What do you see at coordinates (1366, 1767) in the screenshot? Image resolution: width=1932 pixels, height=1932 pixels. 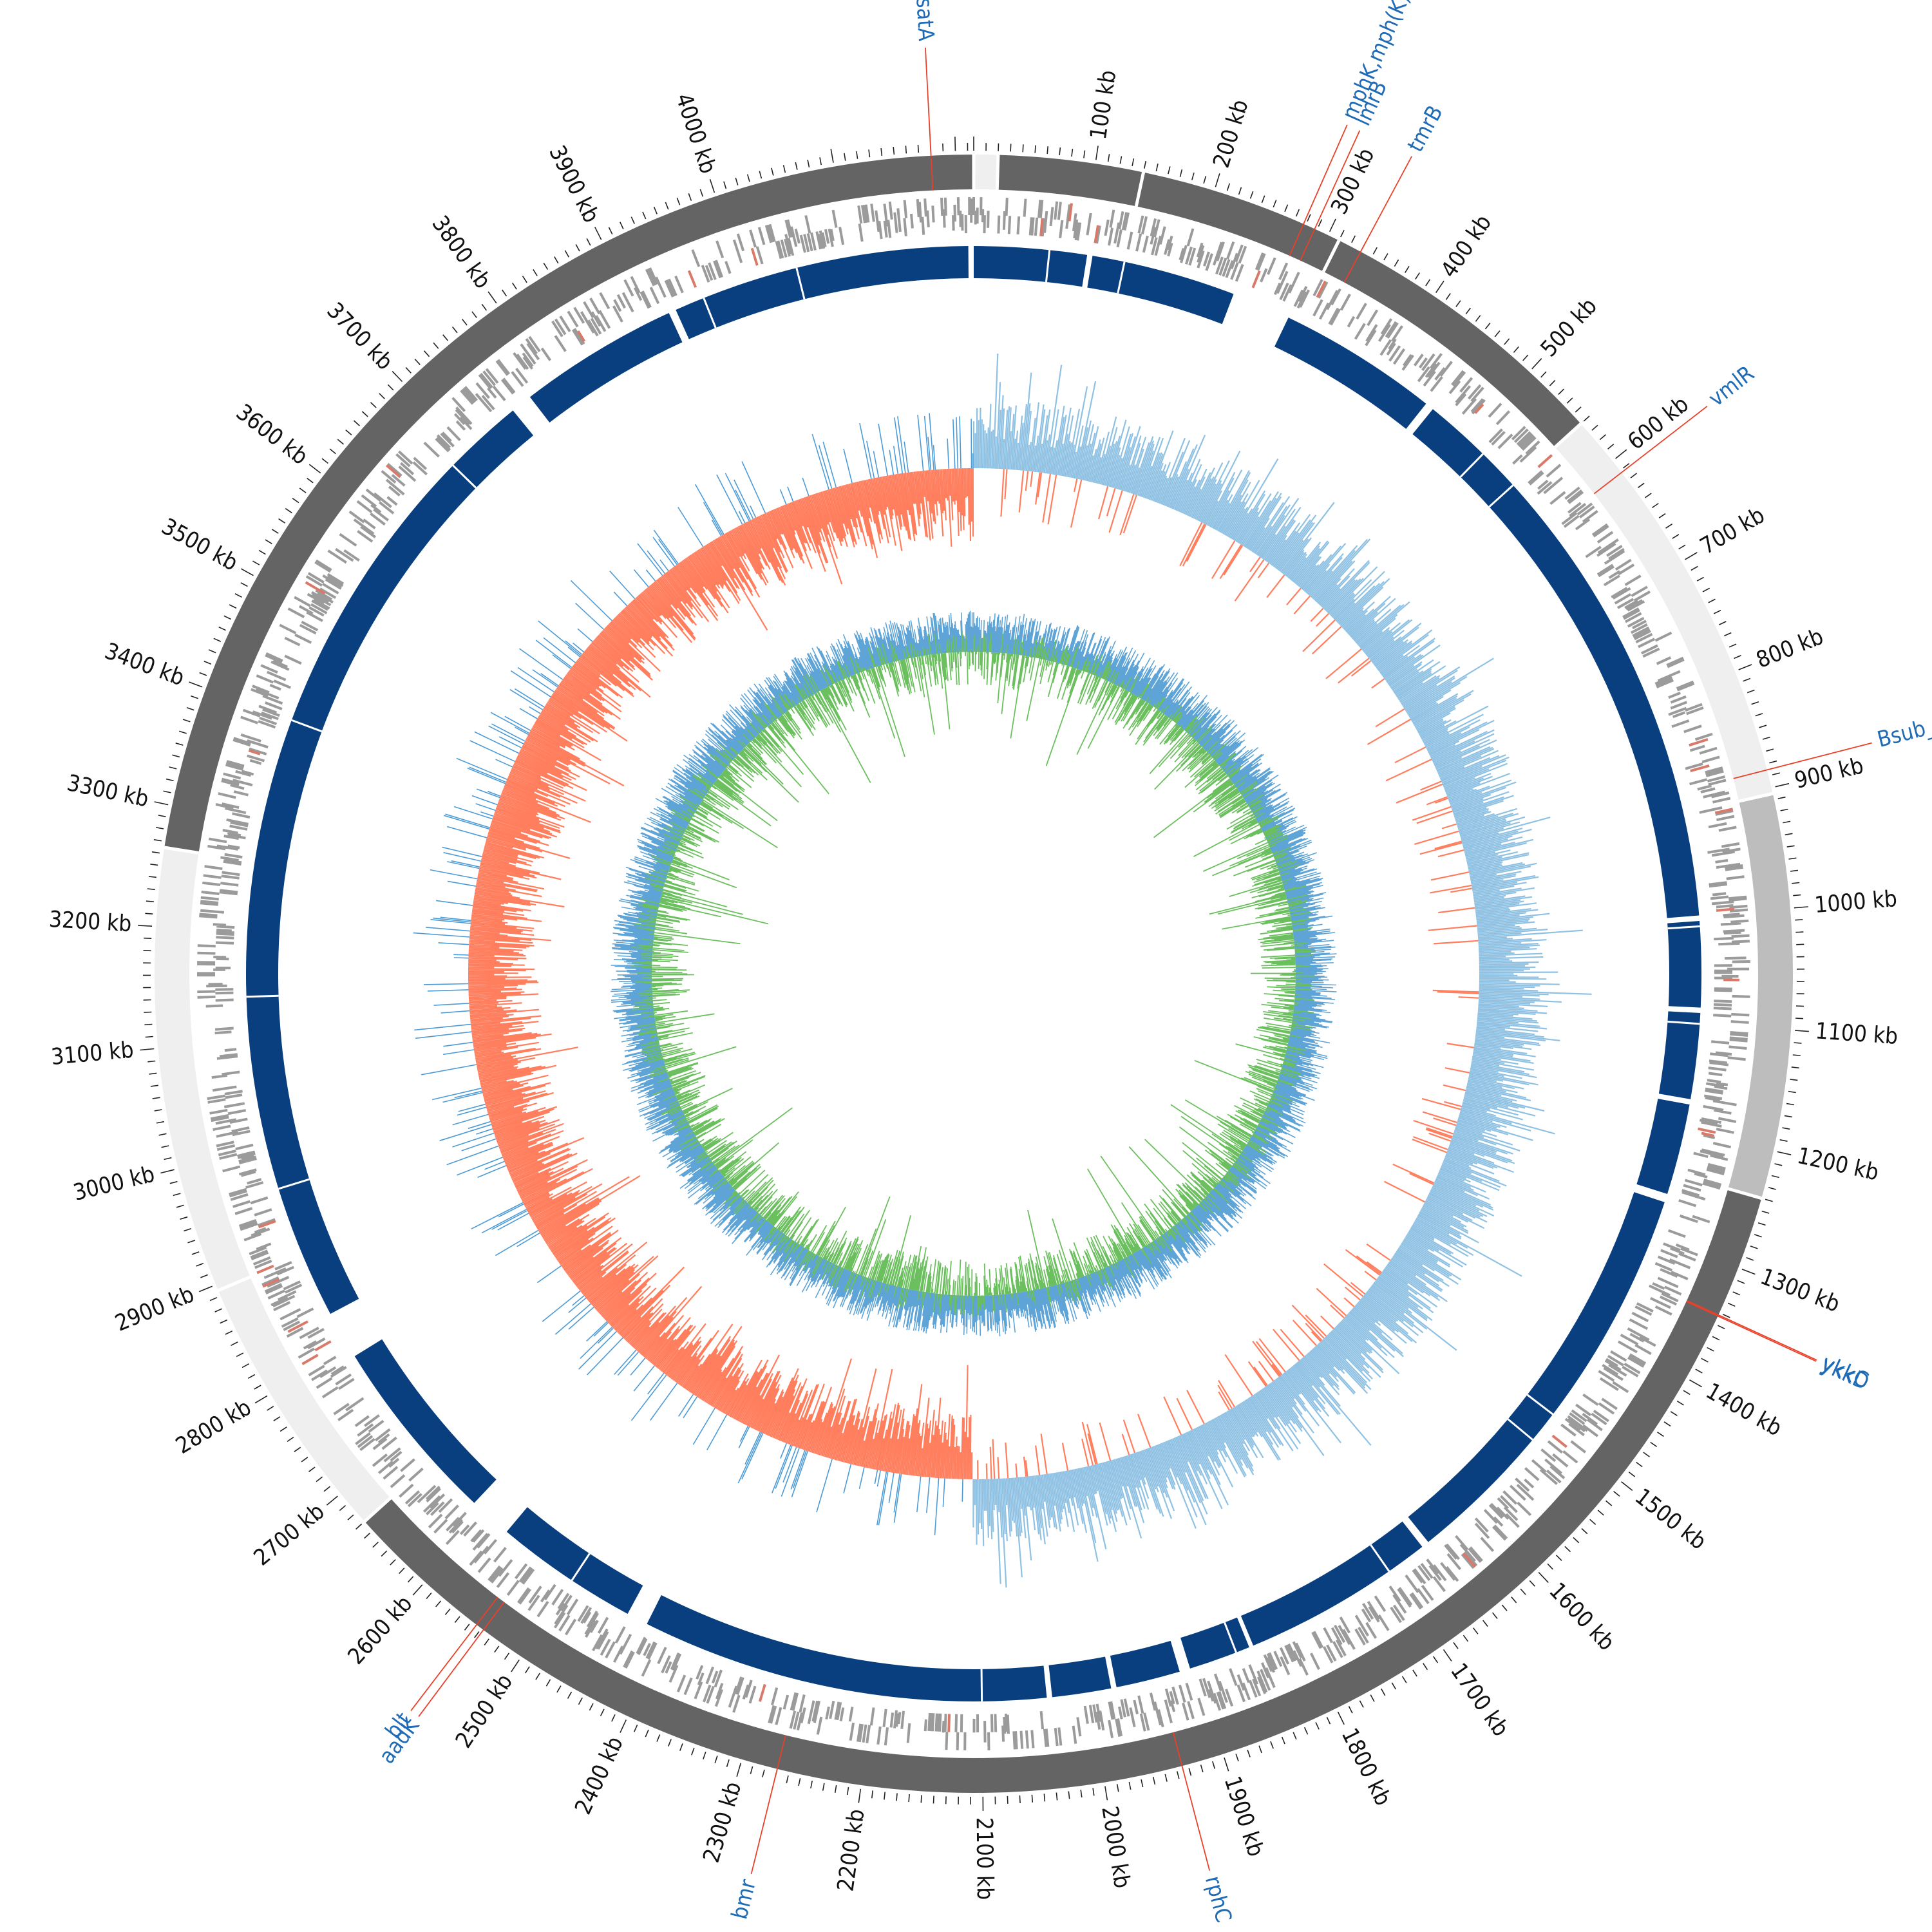 I see `axis-tick-label: 1800 kb` at bounding box center [1366, 1767].